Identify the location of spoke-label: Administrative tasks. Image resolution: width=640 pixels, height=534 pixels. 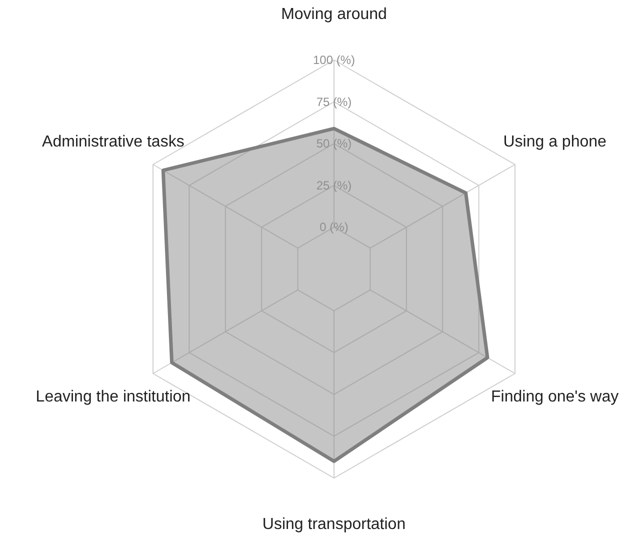
(113, 142).